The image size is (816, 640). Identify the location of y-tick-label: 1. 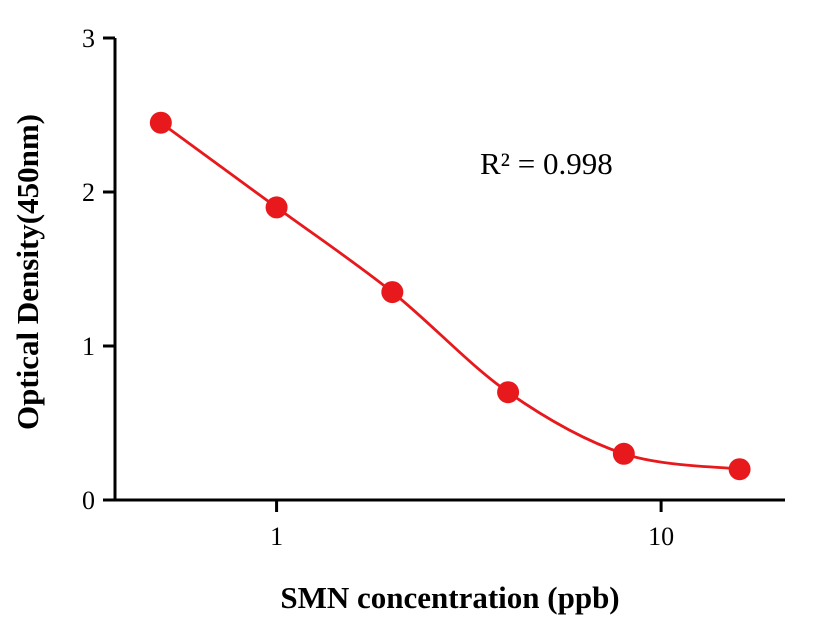
(88, 346).